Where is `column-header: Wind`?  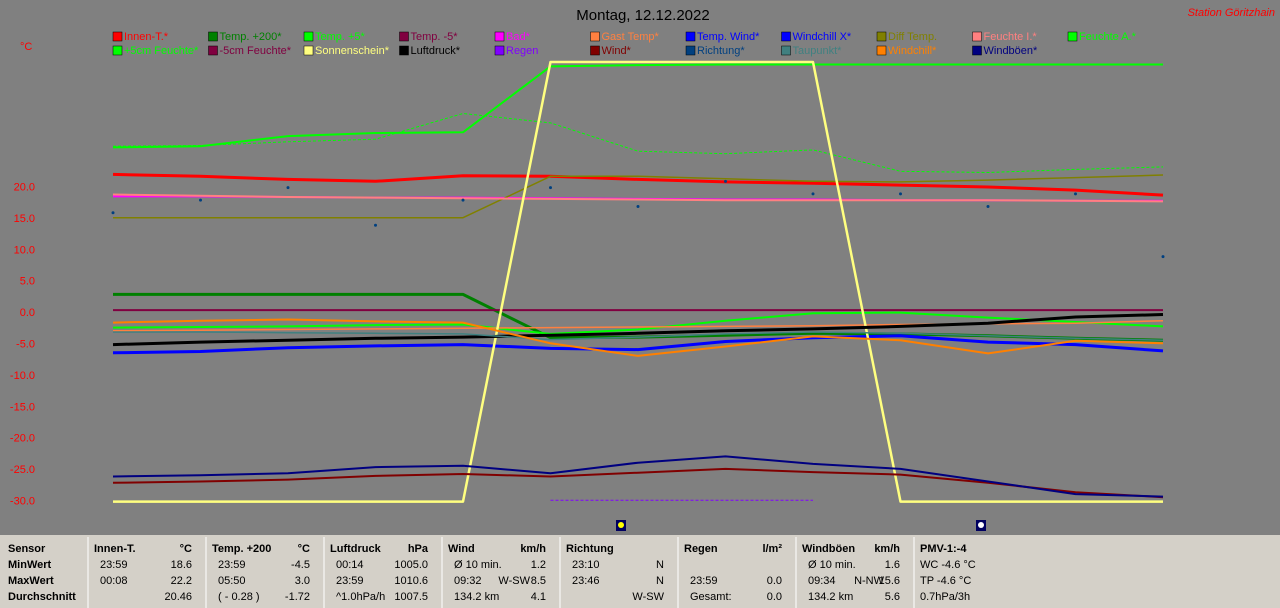
column-header: Wind is located at coordinates (461, 549).